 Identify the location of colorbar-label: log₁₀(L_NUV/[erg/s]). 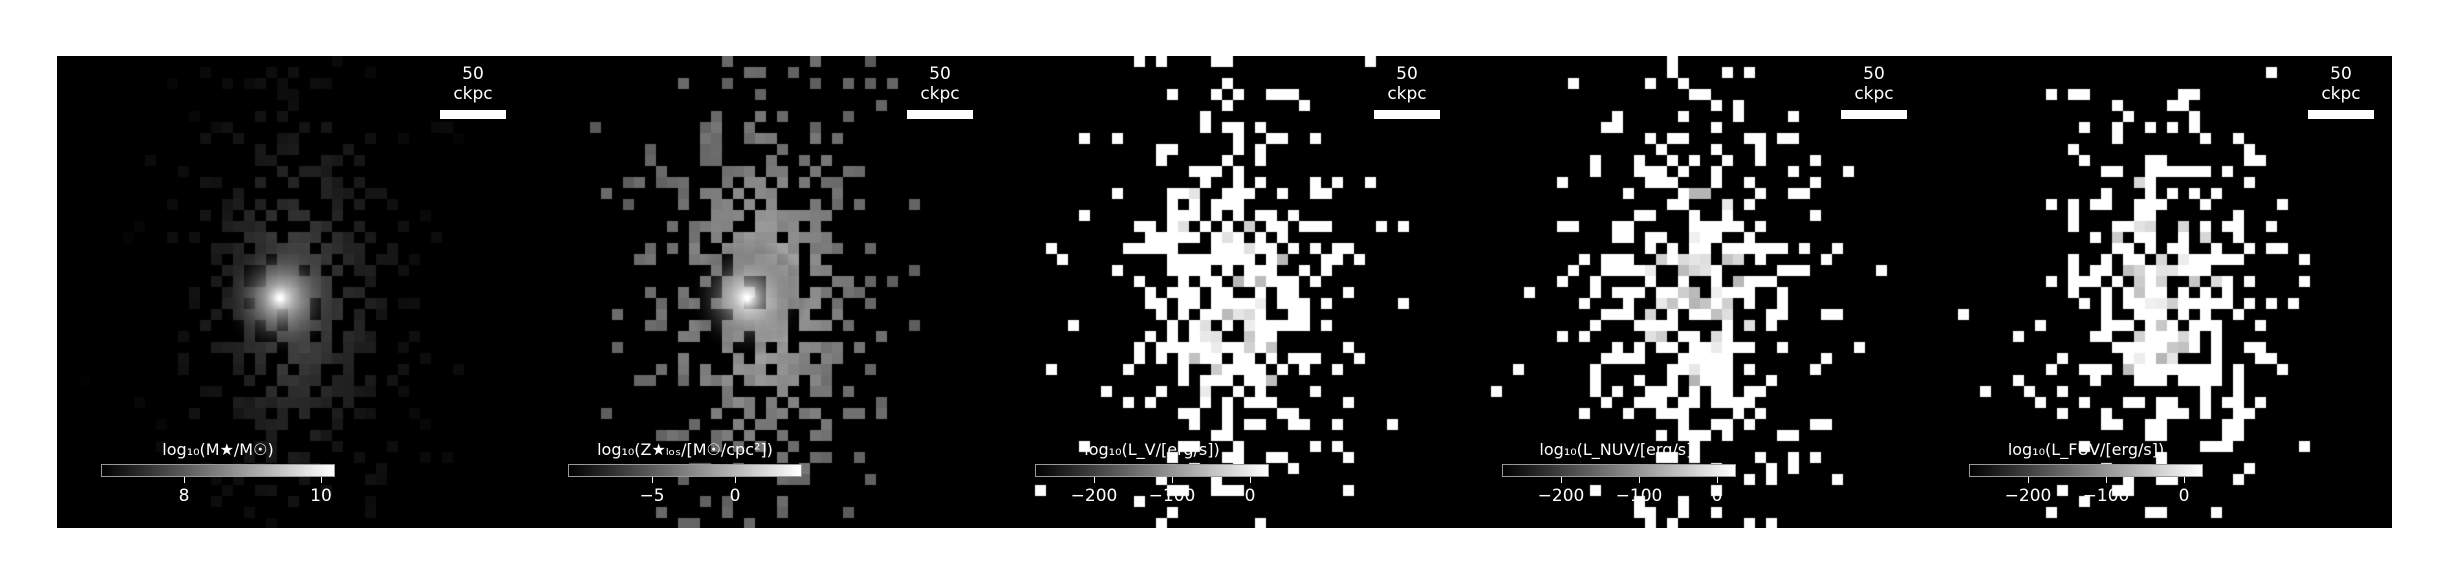
(1619, 449).